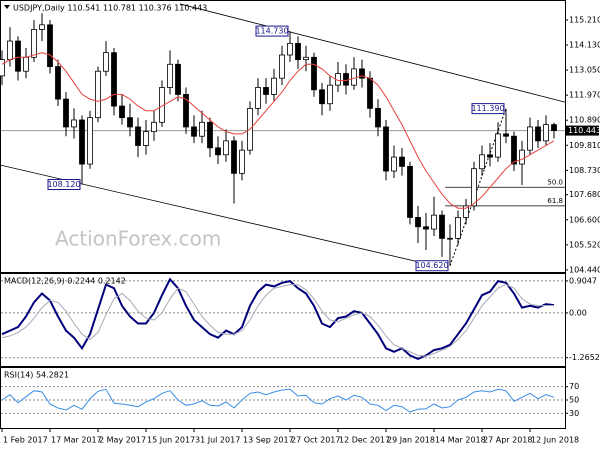 This screenshot has width=600, height=454. What do you see at coordinates (574, 386) in the screenshot?
I see `y-tick-label: 70` at bounding box center [574, 386].